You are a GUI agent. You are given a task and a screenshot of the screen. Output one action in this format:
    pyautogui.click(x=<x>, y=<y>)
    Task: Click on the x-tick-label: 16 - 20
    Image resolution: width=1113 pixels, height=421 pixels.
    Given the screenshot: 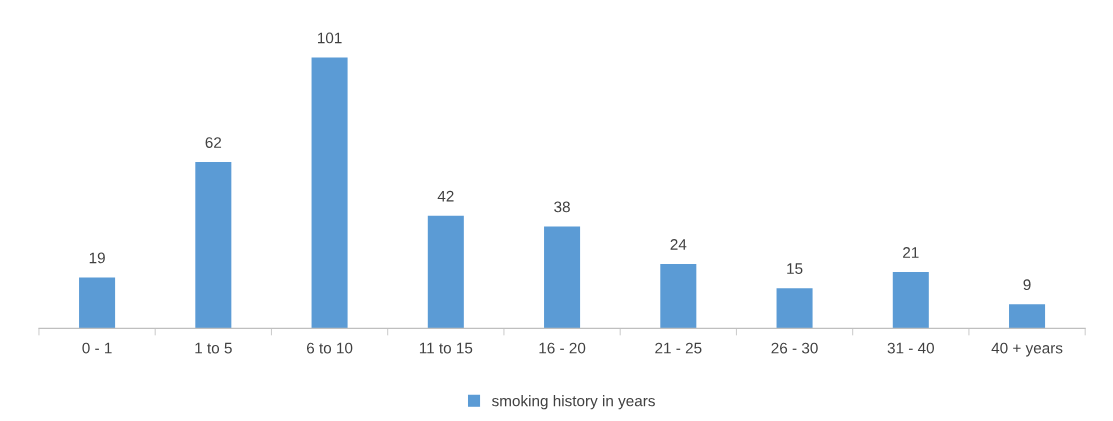 What is the action you would take?
    pyautogui.click(x=562, y=348)
    